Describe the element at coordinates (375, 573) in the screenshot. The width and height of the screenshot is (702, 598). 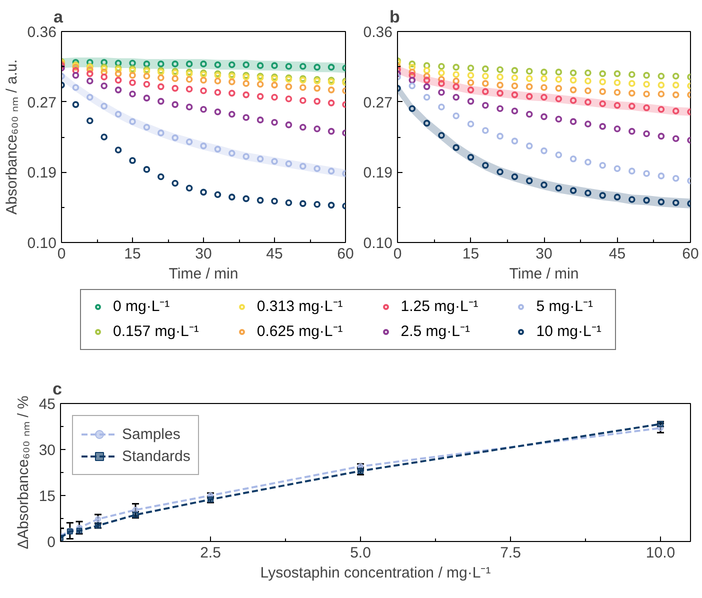
I see `x-axis-title: Lysostaphin concentration / mg·L⁻¹` at that location.